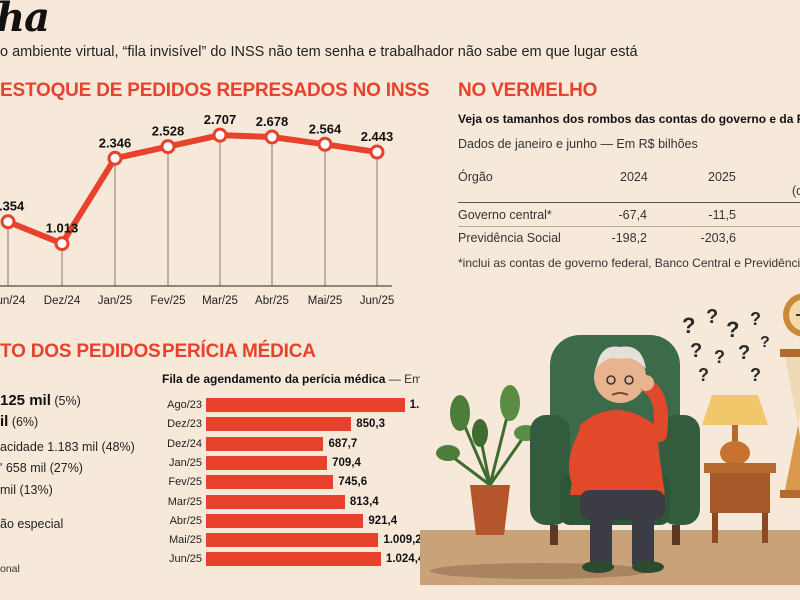 The width and height of the screenshot is (800, 600). I want to click on bar-value-label: 850,3, so click(370, 424).